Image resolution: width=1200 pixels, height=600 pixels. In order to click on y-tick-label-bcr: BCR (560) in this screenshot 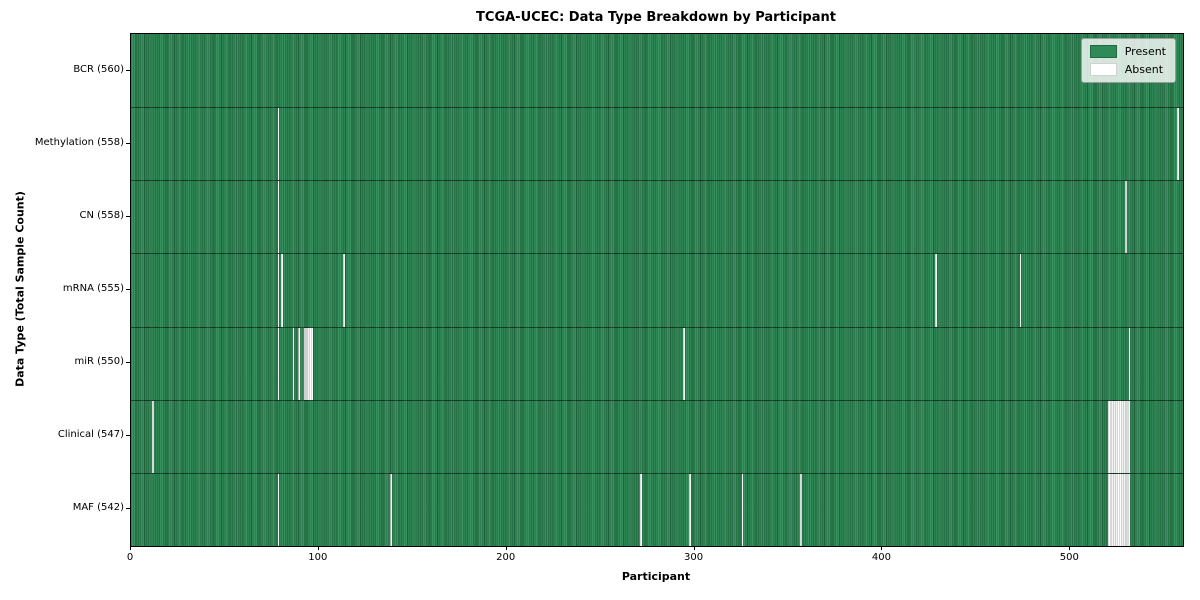, I will do `click(98, 69)`.